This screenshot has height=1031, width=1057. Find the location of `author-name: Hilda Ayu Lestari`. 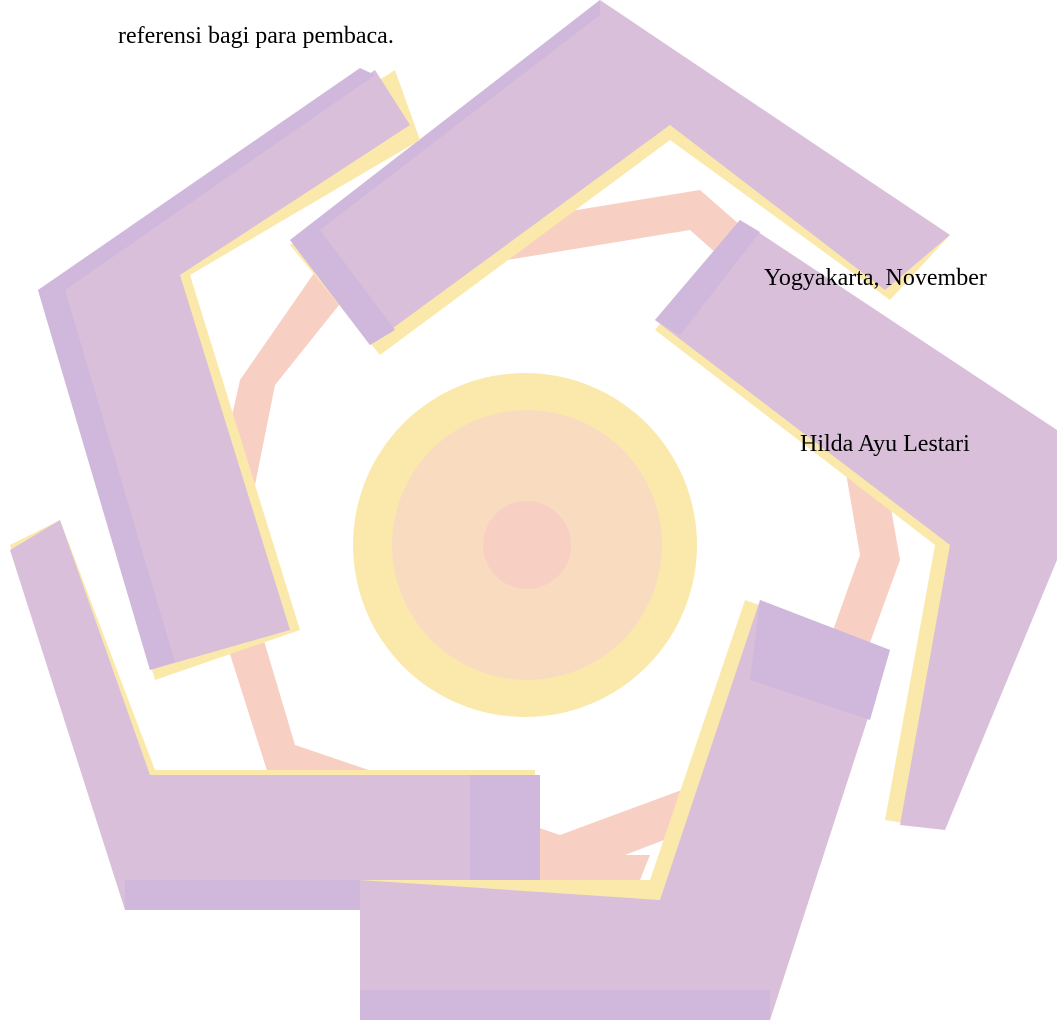

author-name: Hilda Ayu Lestari is located at coordinates (885, 444).